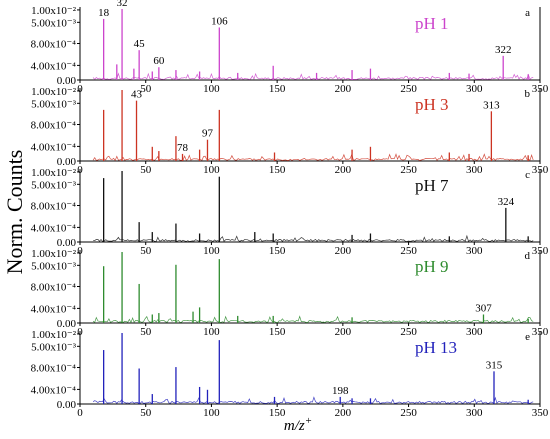 Image resolution: width=550 pixels, height=439 pixels. Describe the element at coordinates (80, 413) in the screenshot. I see `x-tick-label: 0` at that location.